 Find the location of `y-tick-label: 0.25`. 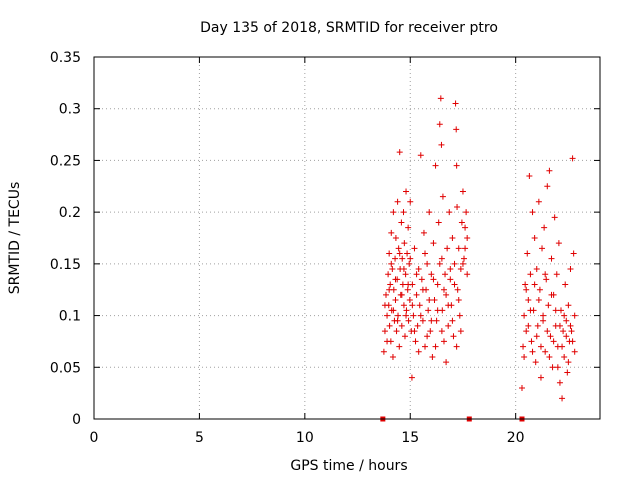

y-tick-label: 0.25 is located at coordinates (65, 161).